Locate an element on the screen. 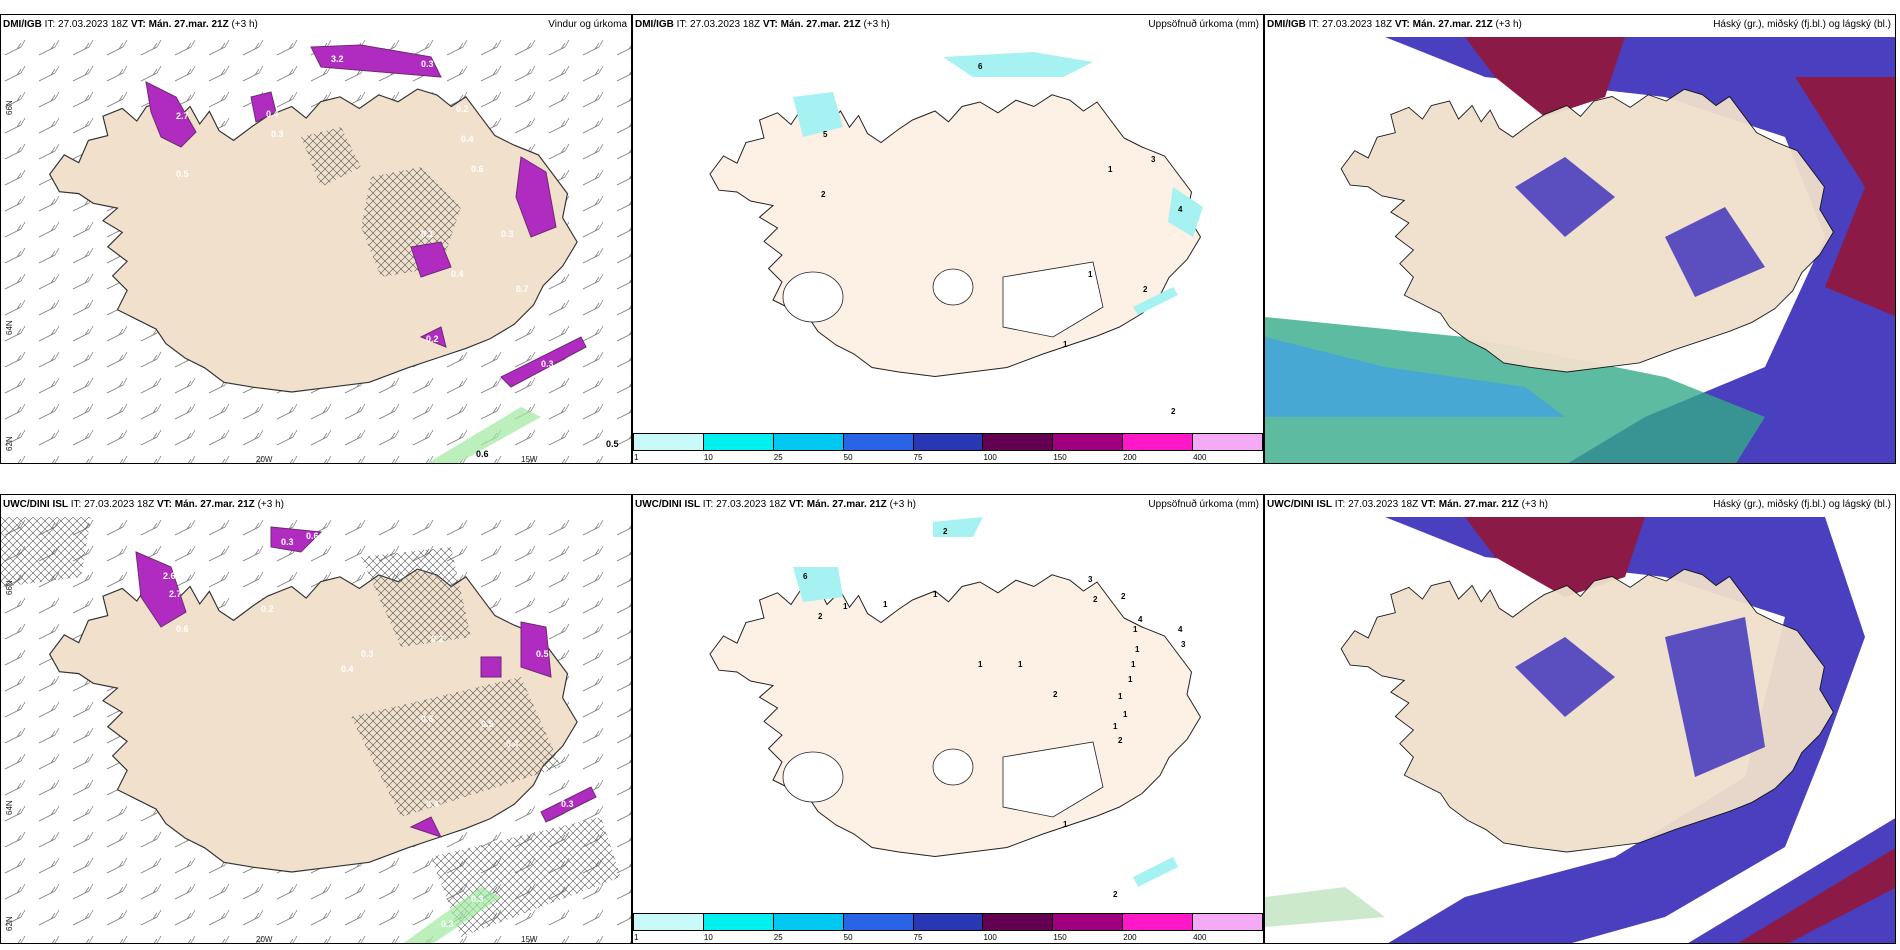 Image resolution: width=1900 pixels, height=950 pixels. colorbar-tick: 100 is located at coordinates (990, 937).